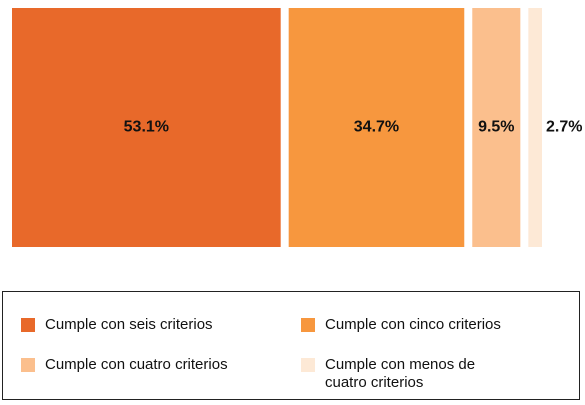  I want to click on legend-item: Cumple con cinco criterios, so click(401, 325).